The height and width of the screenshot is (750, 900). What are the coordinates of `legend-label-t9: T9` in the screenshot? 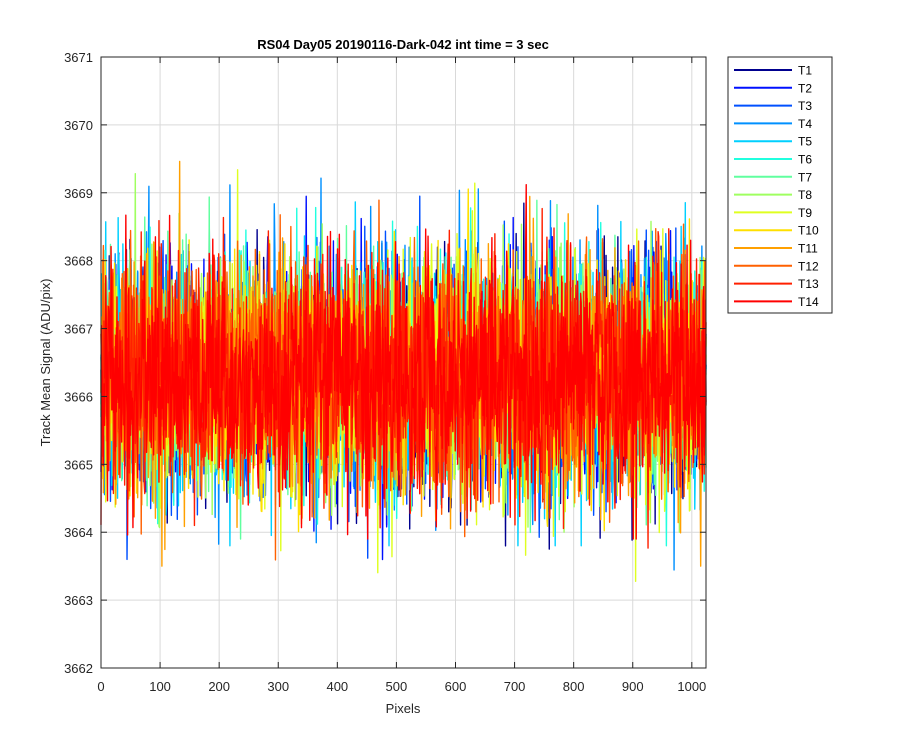 It's located at (805, 213).